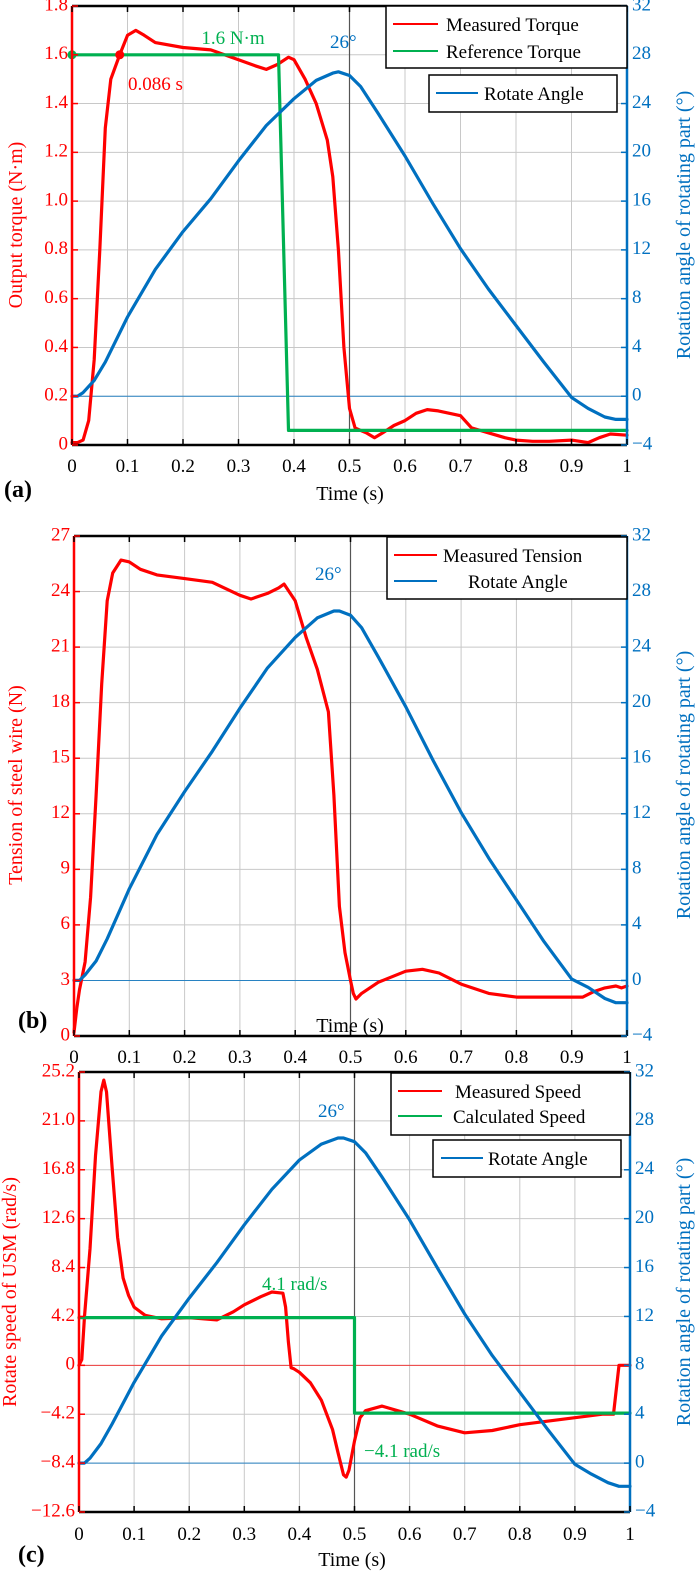 This screenshot has height=1572, width=700. What do you see at coordinates (155, 84) in the screenshot?
I see `annotation-rise-time: 0.086 s` at bounding box center [155, 84].